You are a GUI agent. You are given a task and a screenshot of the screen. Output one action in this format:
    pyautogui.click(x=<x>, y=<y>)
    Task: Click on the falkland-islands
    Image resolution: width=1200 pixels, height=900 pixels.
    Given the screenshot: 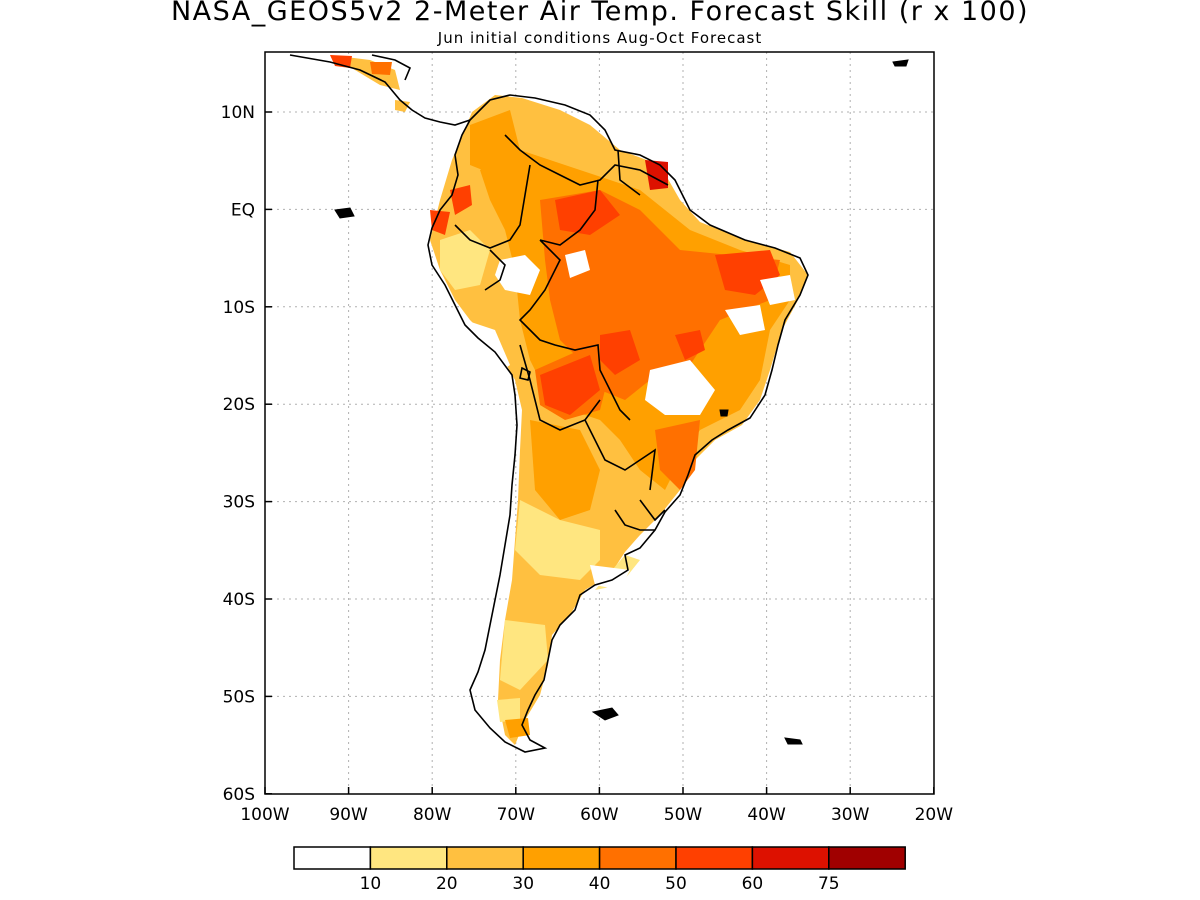 What is the action you would take?
    pyautogui.click(x=605, y=714)
    